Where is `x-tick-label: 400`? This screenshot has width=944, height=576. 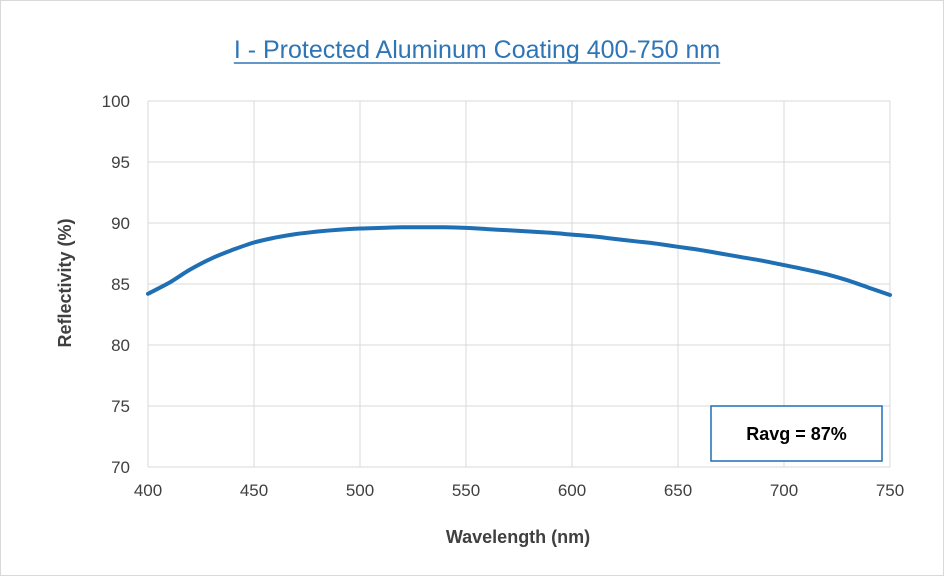
x-tick-label: 400 is located at coordinates (148, 490).